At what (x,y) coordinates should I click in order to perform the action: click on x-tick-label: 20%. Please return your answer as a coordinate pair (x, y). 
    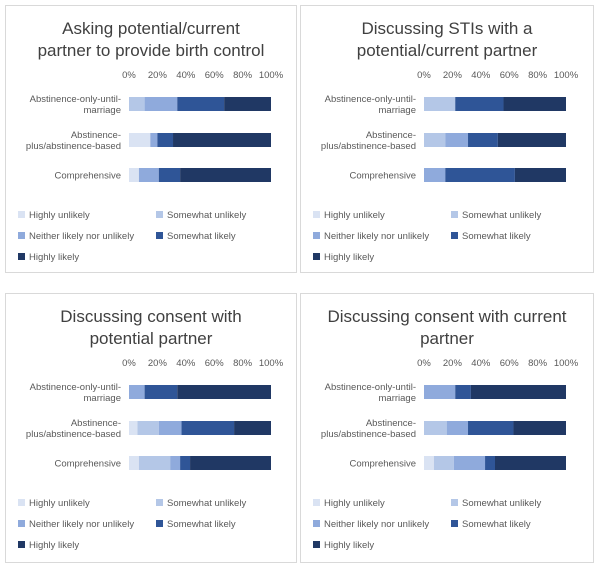
    Looking at the image, I should click on (158, 75).